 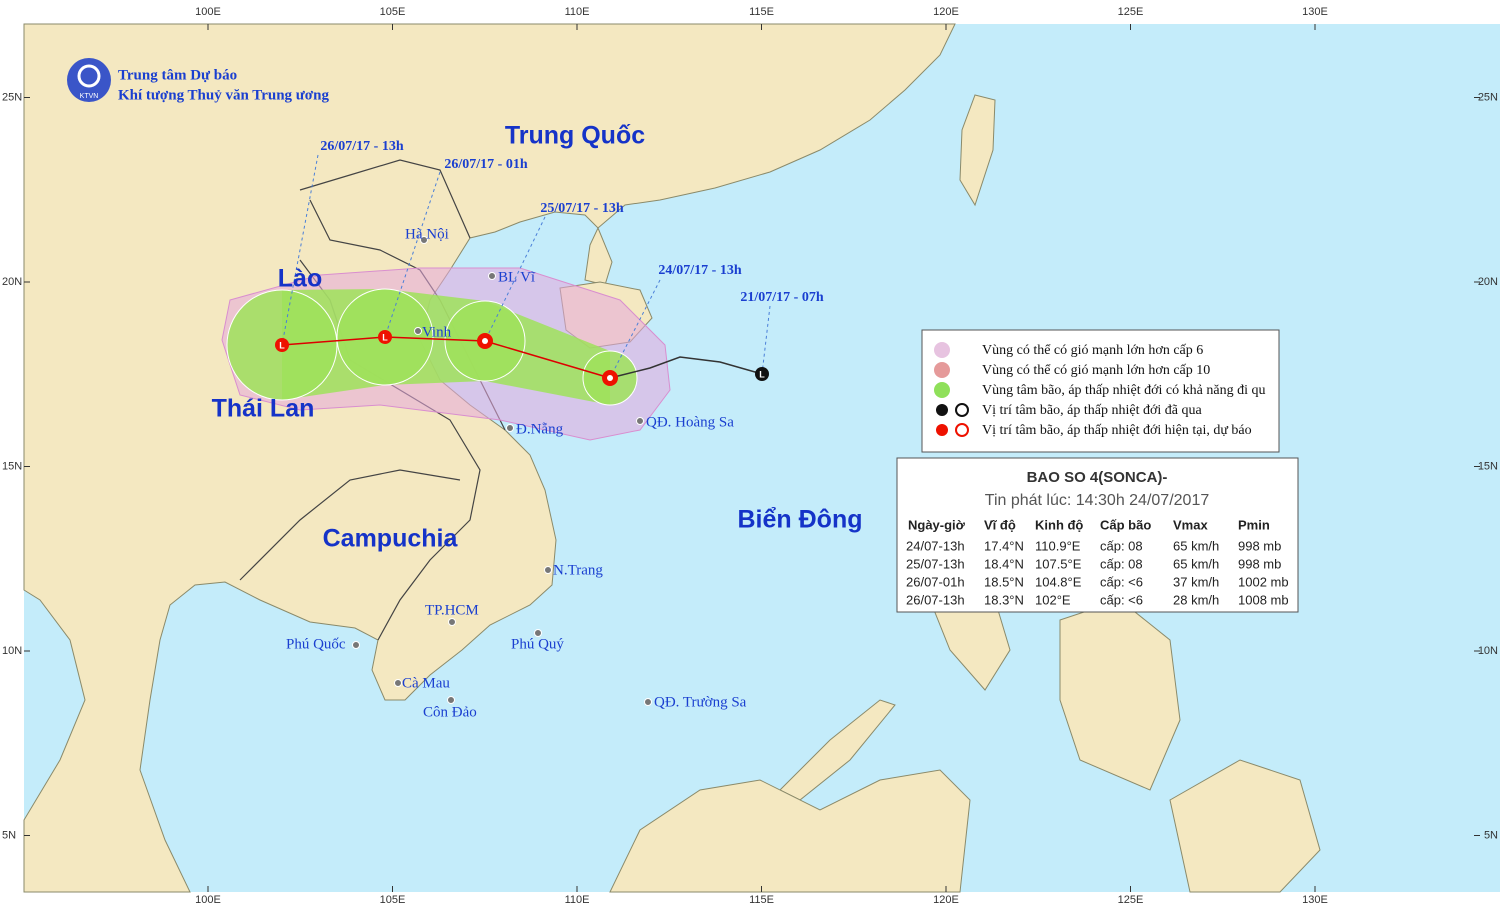 I want to click on org-name: Khí tượng Thuỷ văn Trung ương, so click(x=223, y=95).